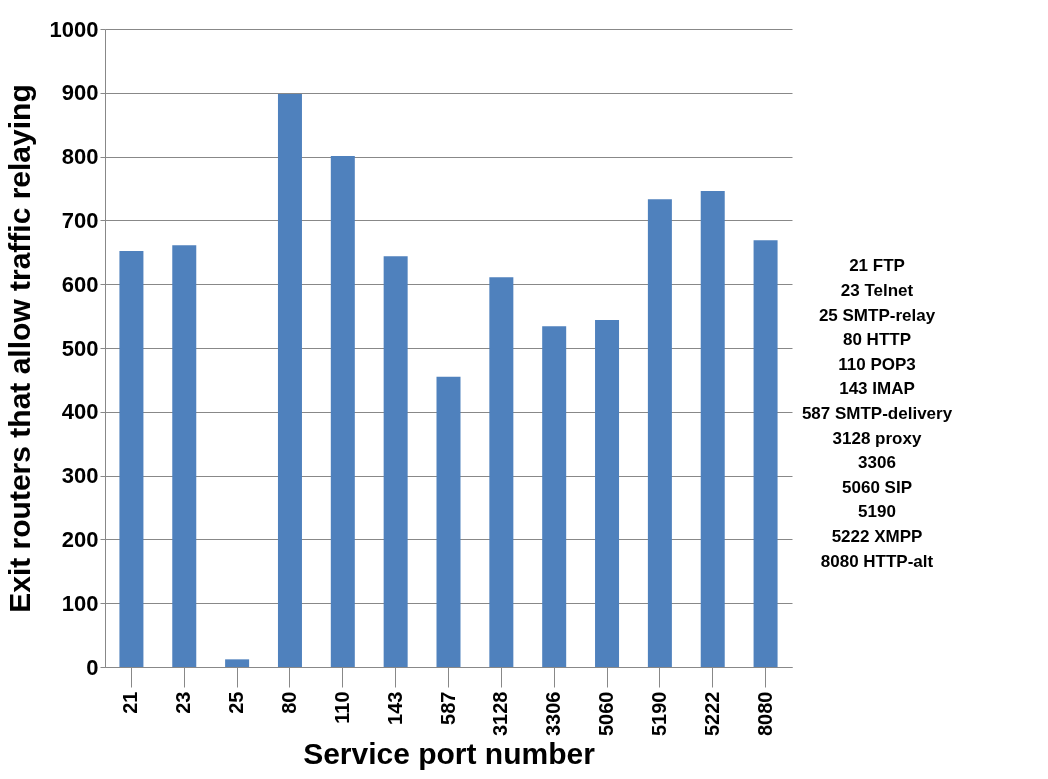  What do you see at coordinates (80, 412) in the screenshot?
I see `y-tick-label: 400` at bounding box center [80, 412].